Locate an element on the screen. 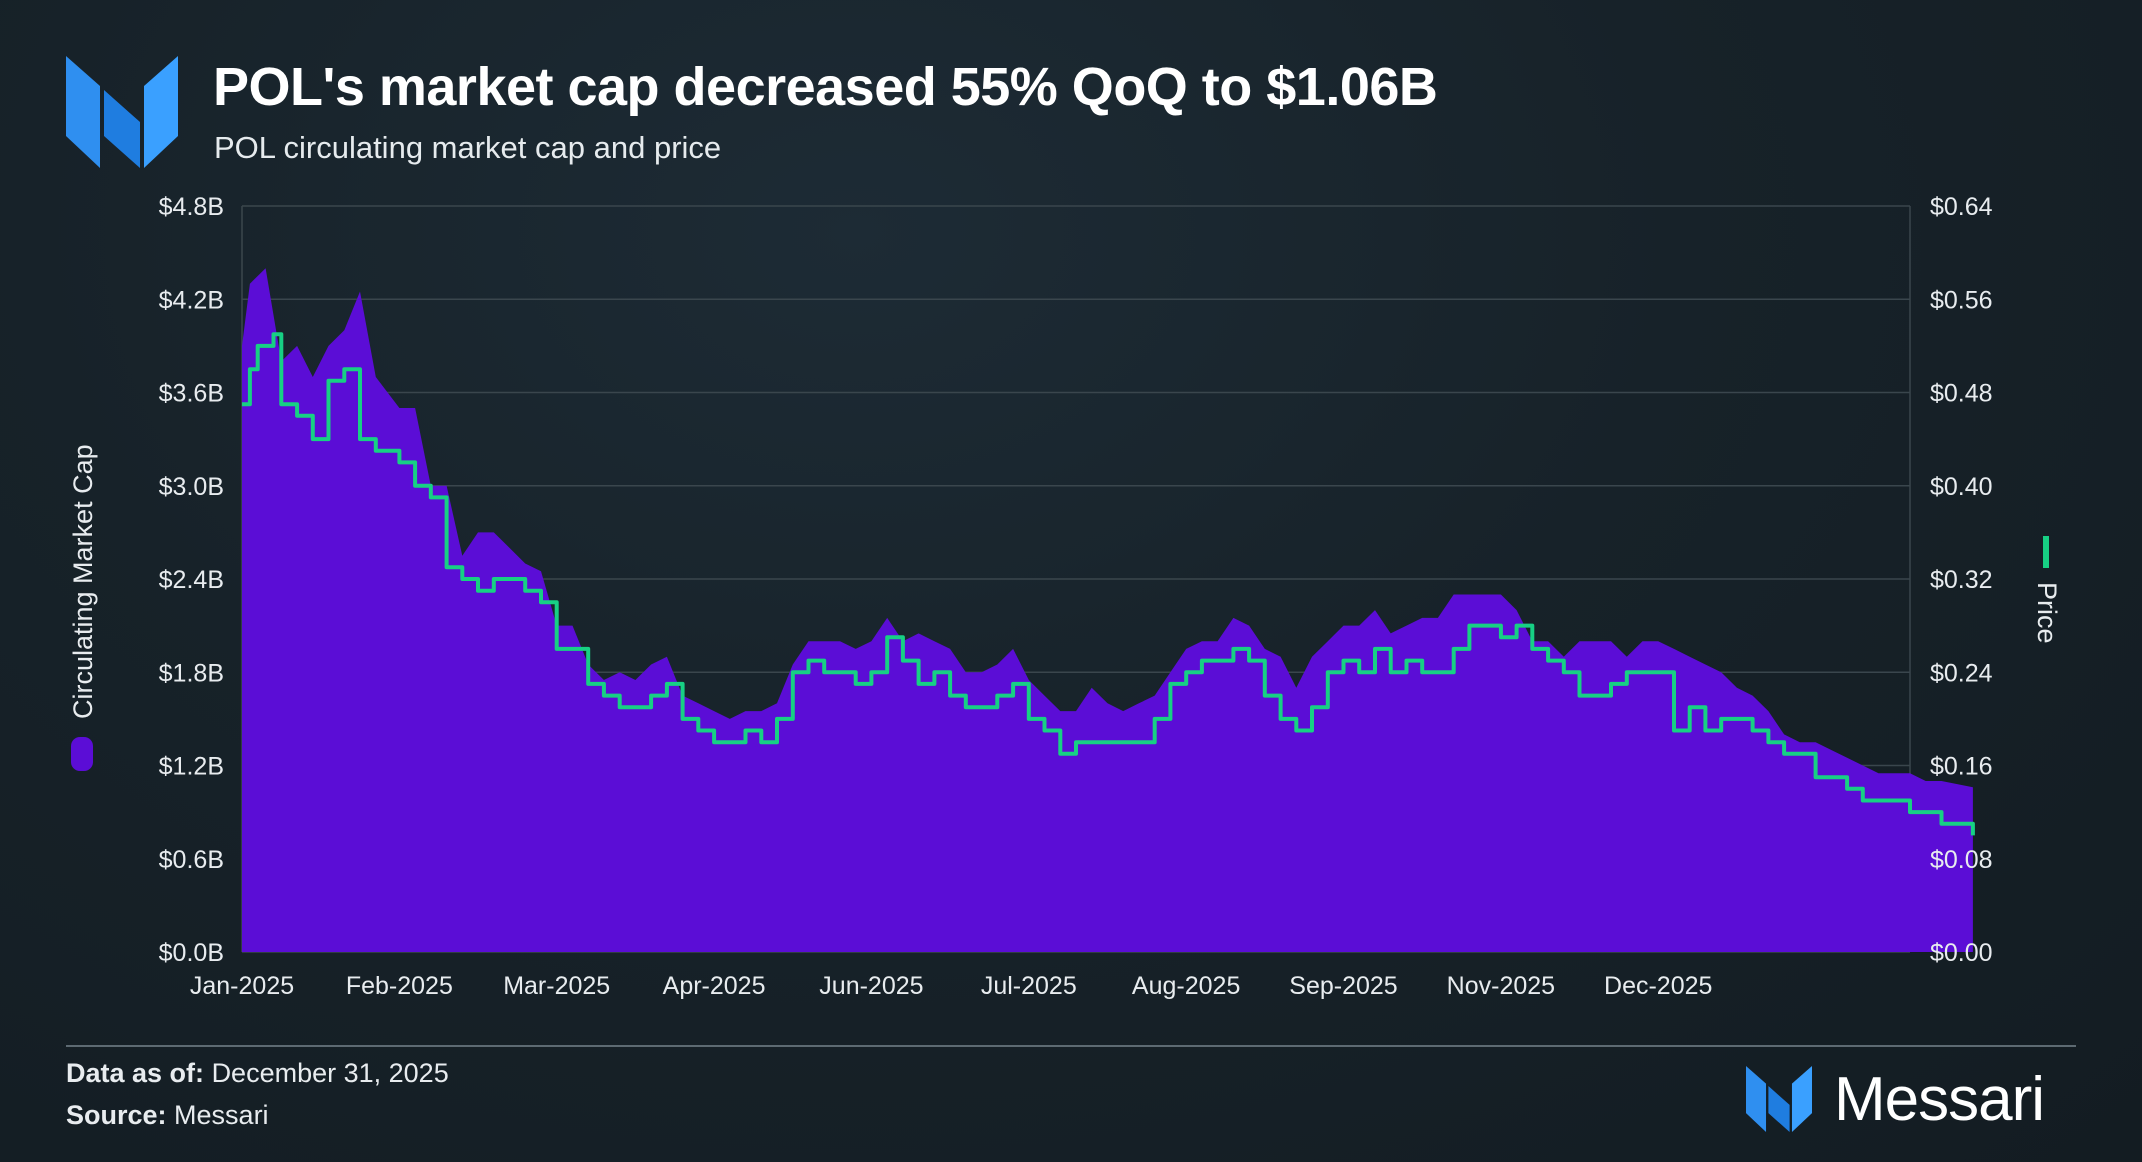 The height and width of the screenshot is (1162, 2142). right-tick-label: $0.48 is located at coordinates (1961, 394).